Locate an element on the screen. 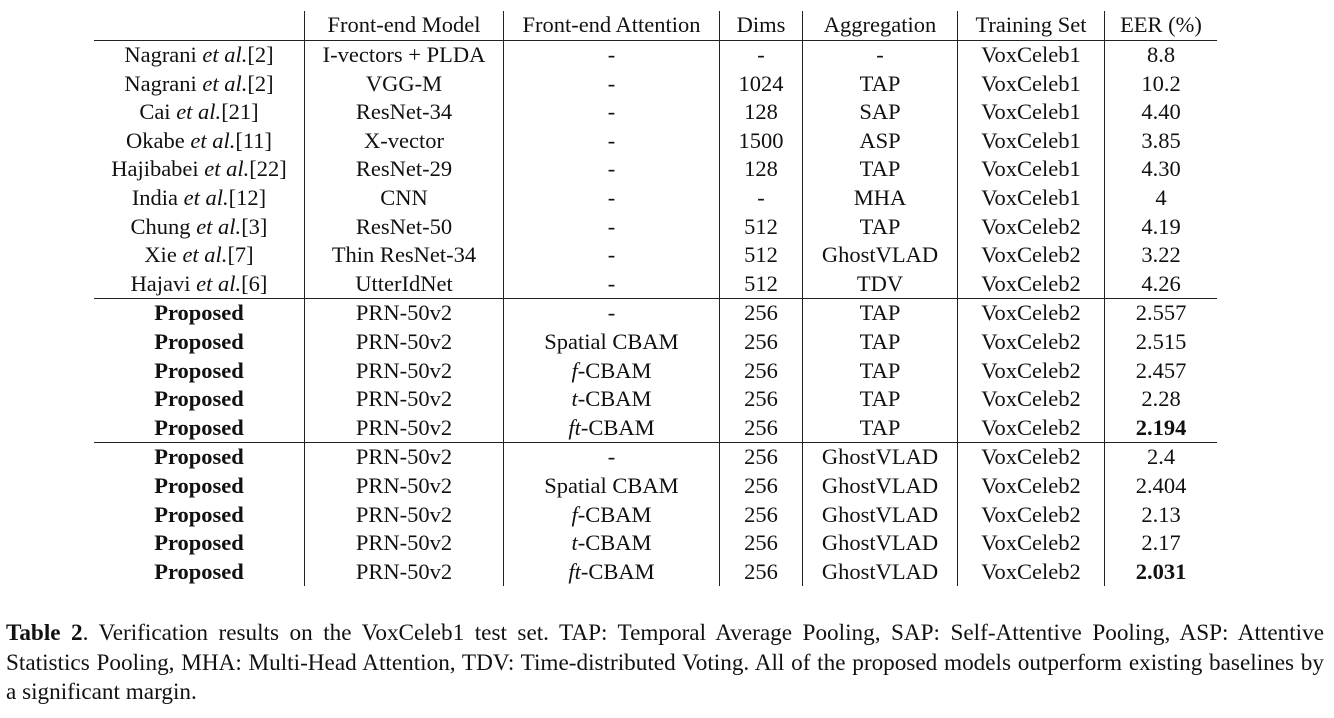 The height and width of the screenshot is (718, 1334). eer-cell: 4 is located at coordinates (1161, 198).